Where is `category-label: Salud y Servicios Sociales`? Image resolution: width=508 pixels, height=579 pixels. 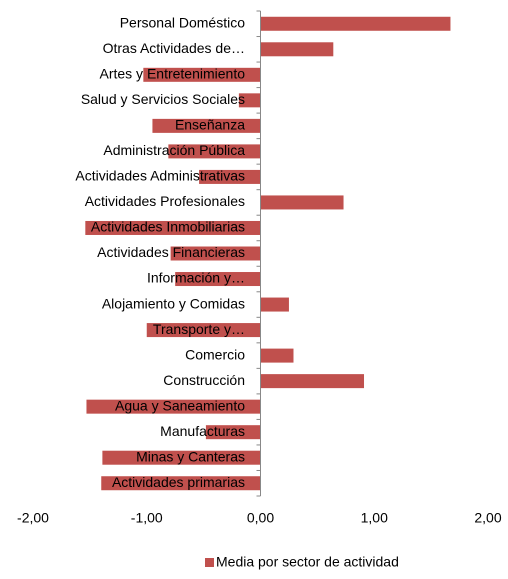
category-label: Salud y Servicios Sociales is located at coordinates (163, 99).